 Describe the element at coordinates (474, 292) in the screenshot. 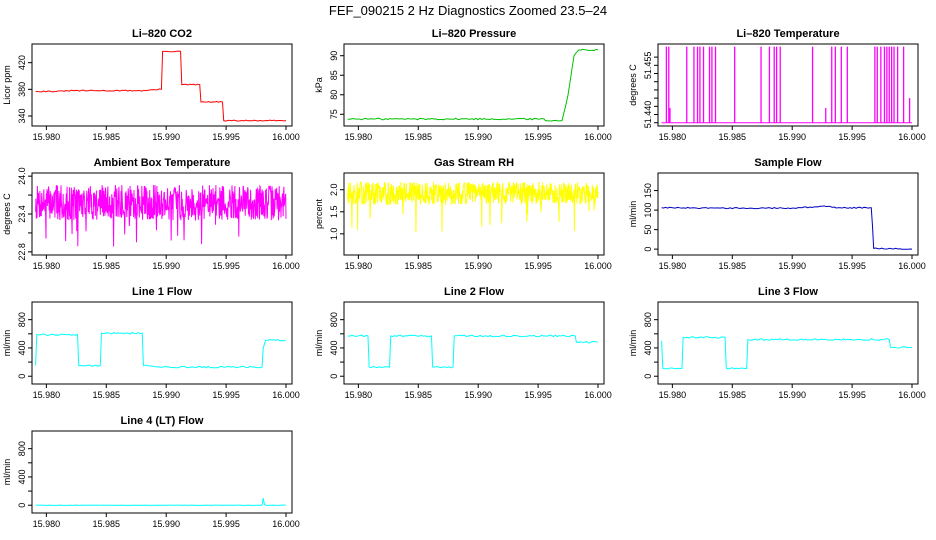

I see `panel-title: Line 2 Flow` at that location.